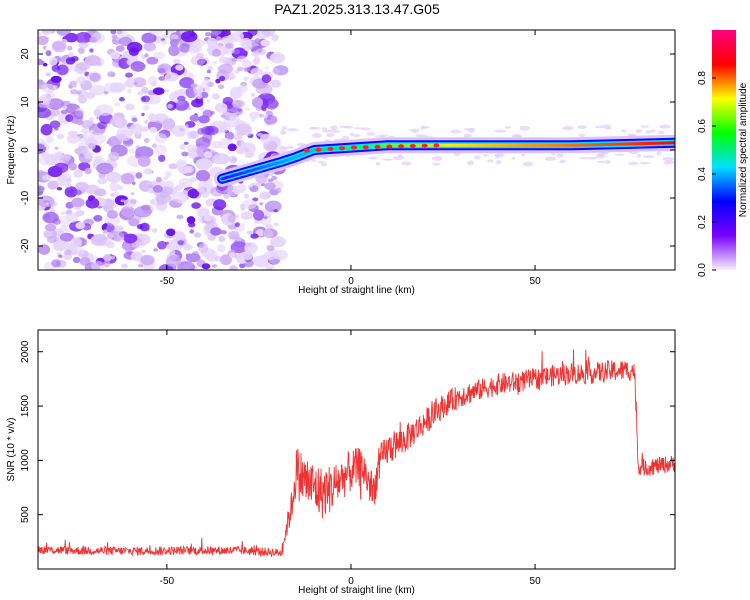 The height and width of the screenshot is (600, 750). I want to click on colorbar-tick-label: 0.4, so click(702, 174).